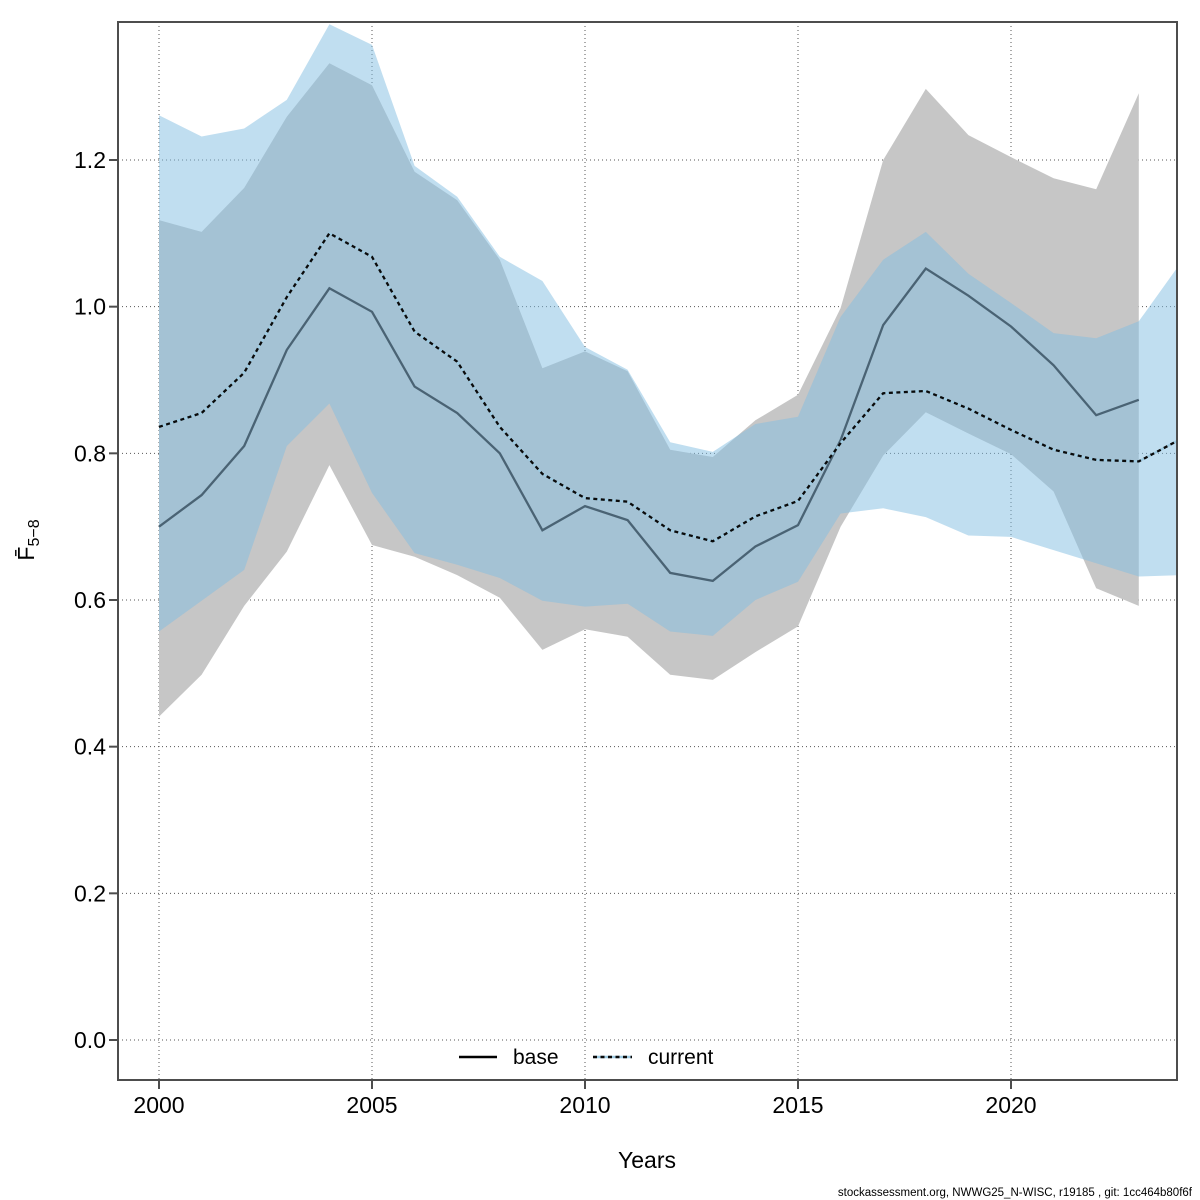 The image size is (1200, 1200). I want to click on x-tick-label: 2015, so click(797, 1105).